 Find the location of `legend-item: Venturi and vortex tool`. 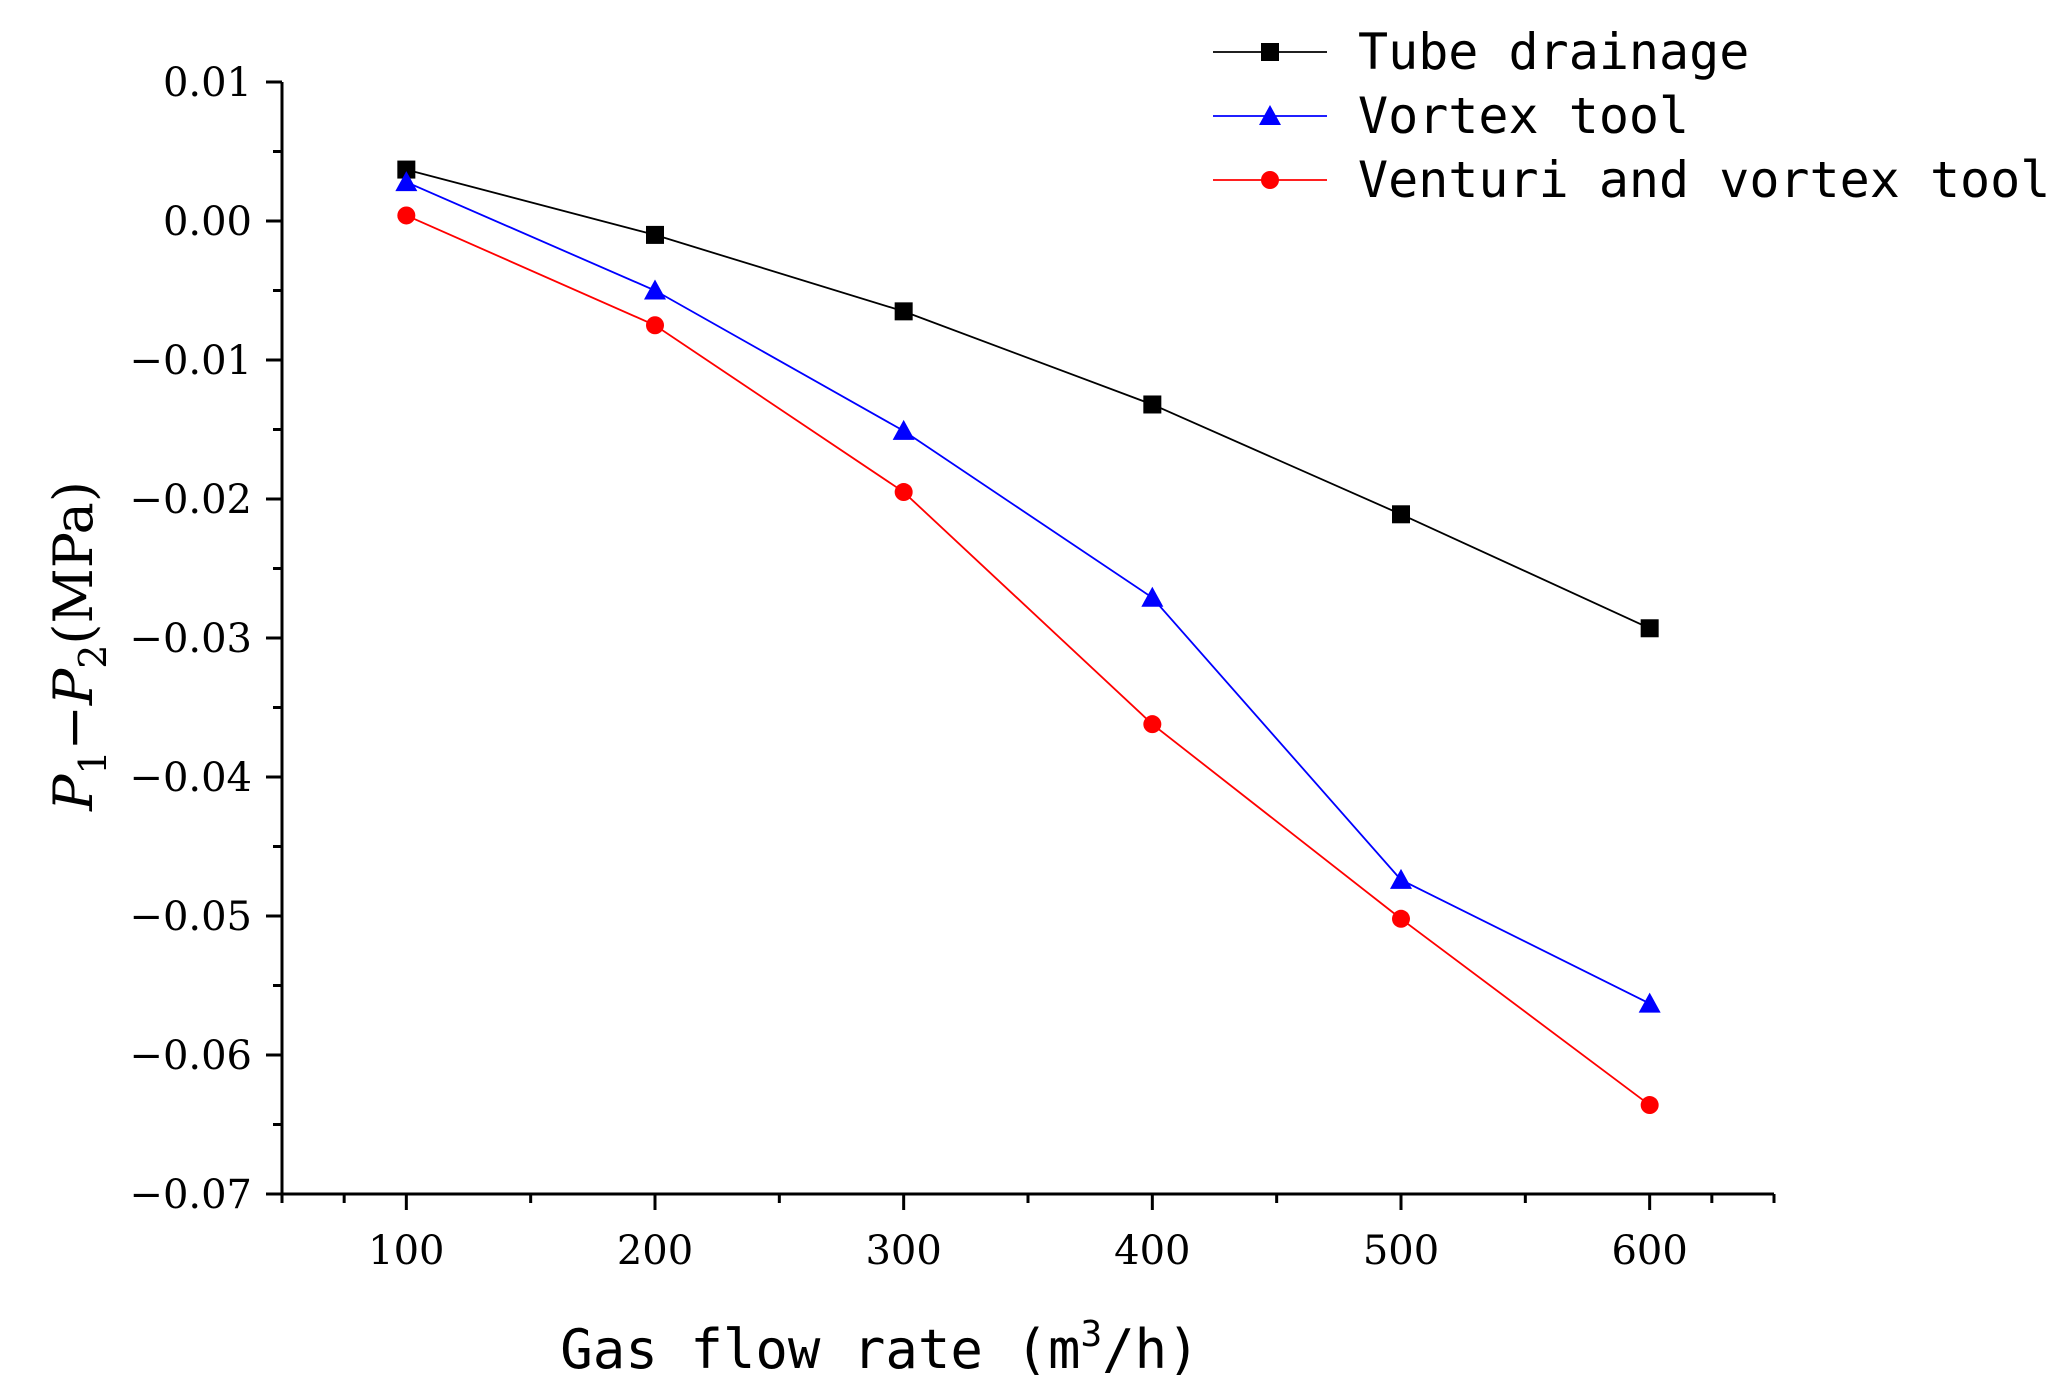

legend-item: Venturi and vortex tool is located at coordinates (1631, 180).